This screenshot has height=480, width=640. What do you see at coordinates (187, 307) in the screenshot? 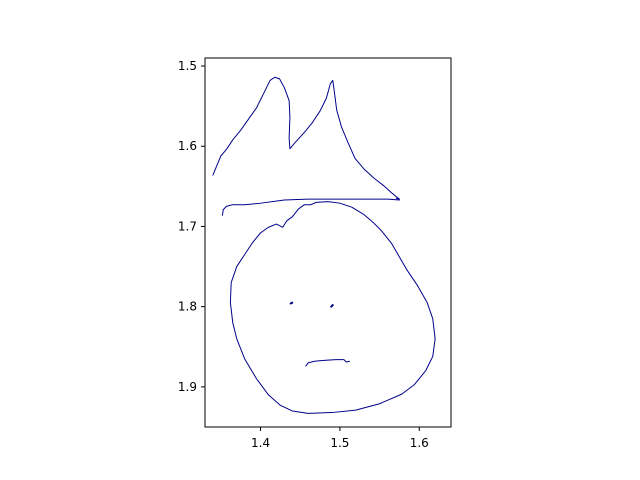
I see `y-tick-label: 1.8` at bounding box center [187, 307].